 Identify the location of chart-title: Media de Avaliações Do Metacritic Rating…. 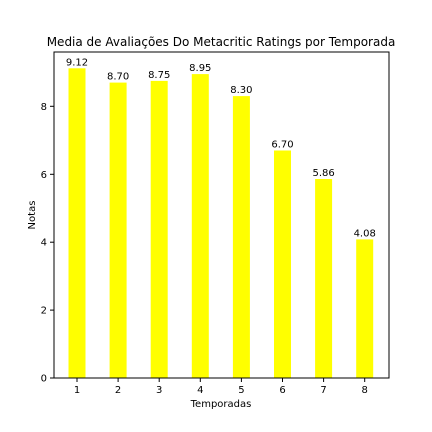
(221, 42).